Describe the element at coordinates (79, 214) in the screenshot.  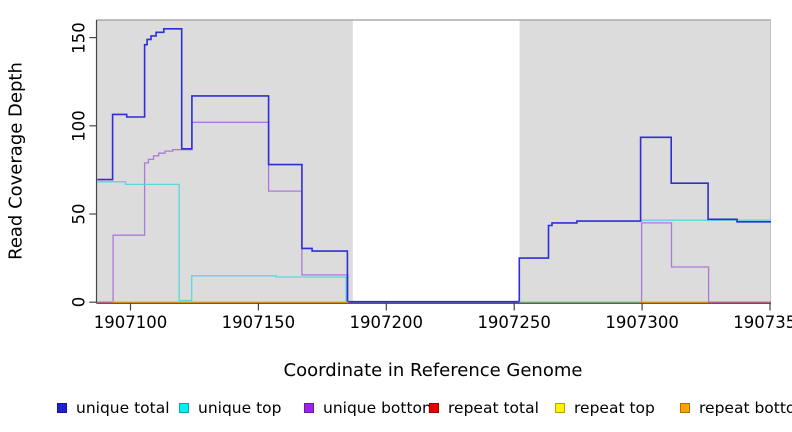
I see `y-tick-label: 50` at that location.